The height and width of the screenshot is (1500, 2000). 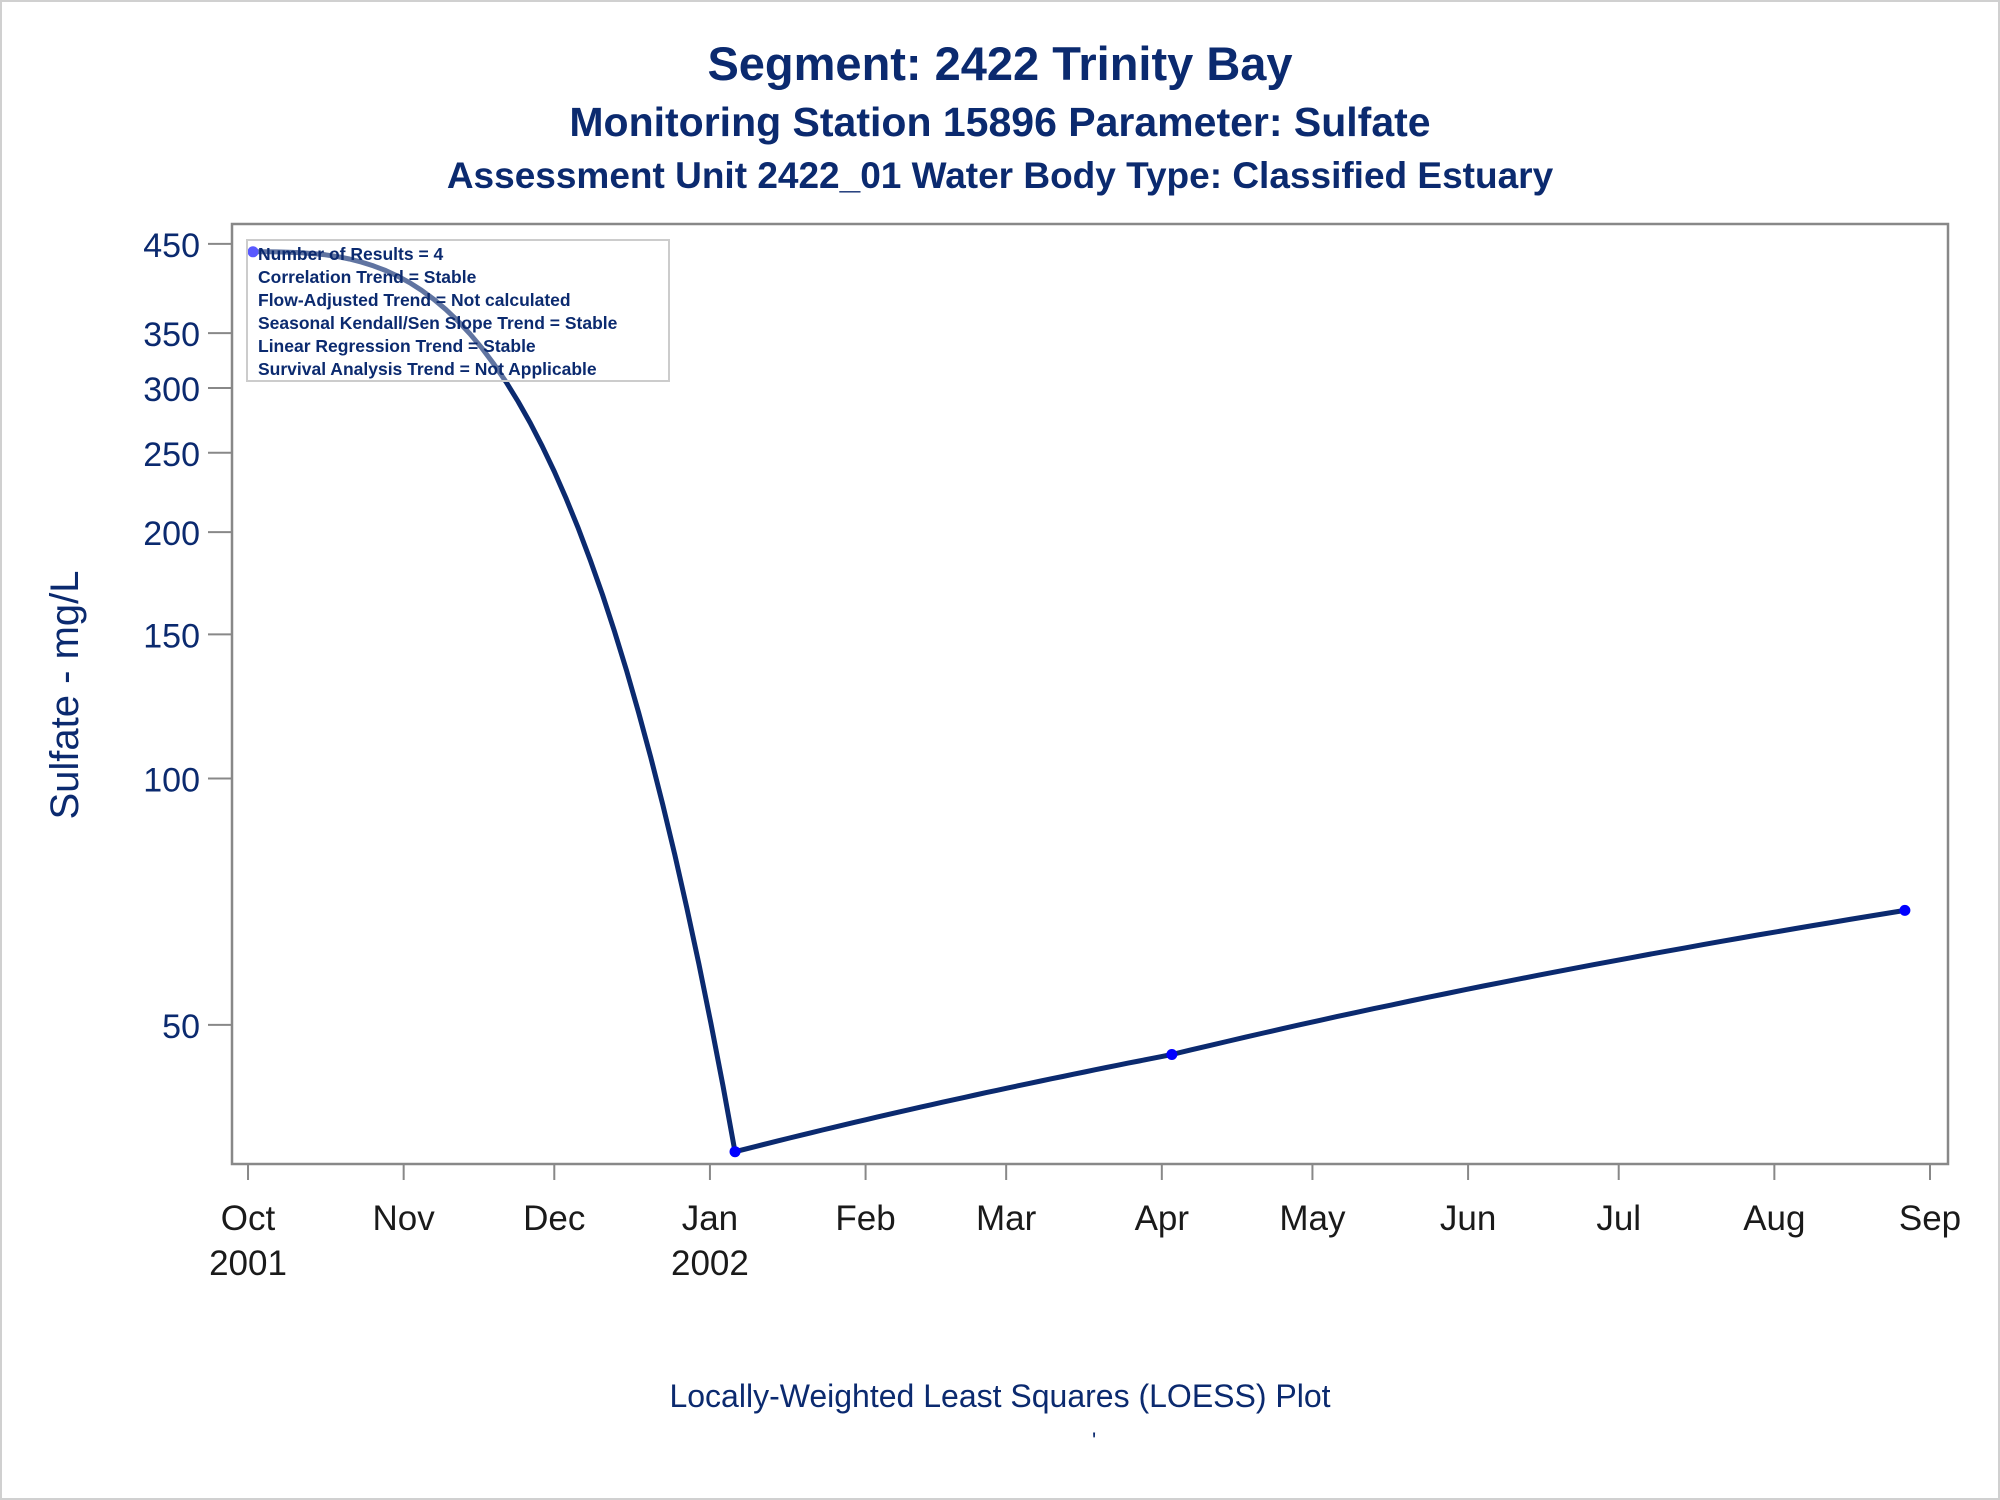 What do you see at coordinates (404, 1218) in the screenshot?
I see `x-tick-label-month: Nov` at bounding box center [404, 1218].